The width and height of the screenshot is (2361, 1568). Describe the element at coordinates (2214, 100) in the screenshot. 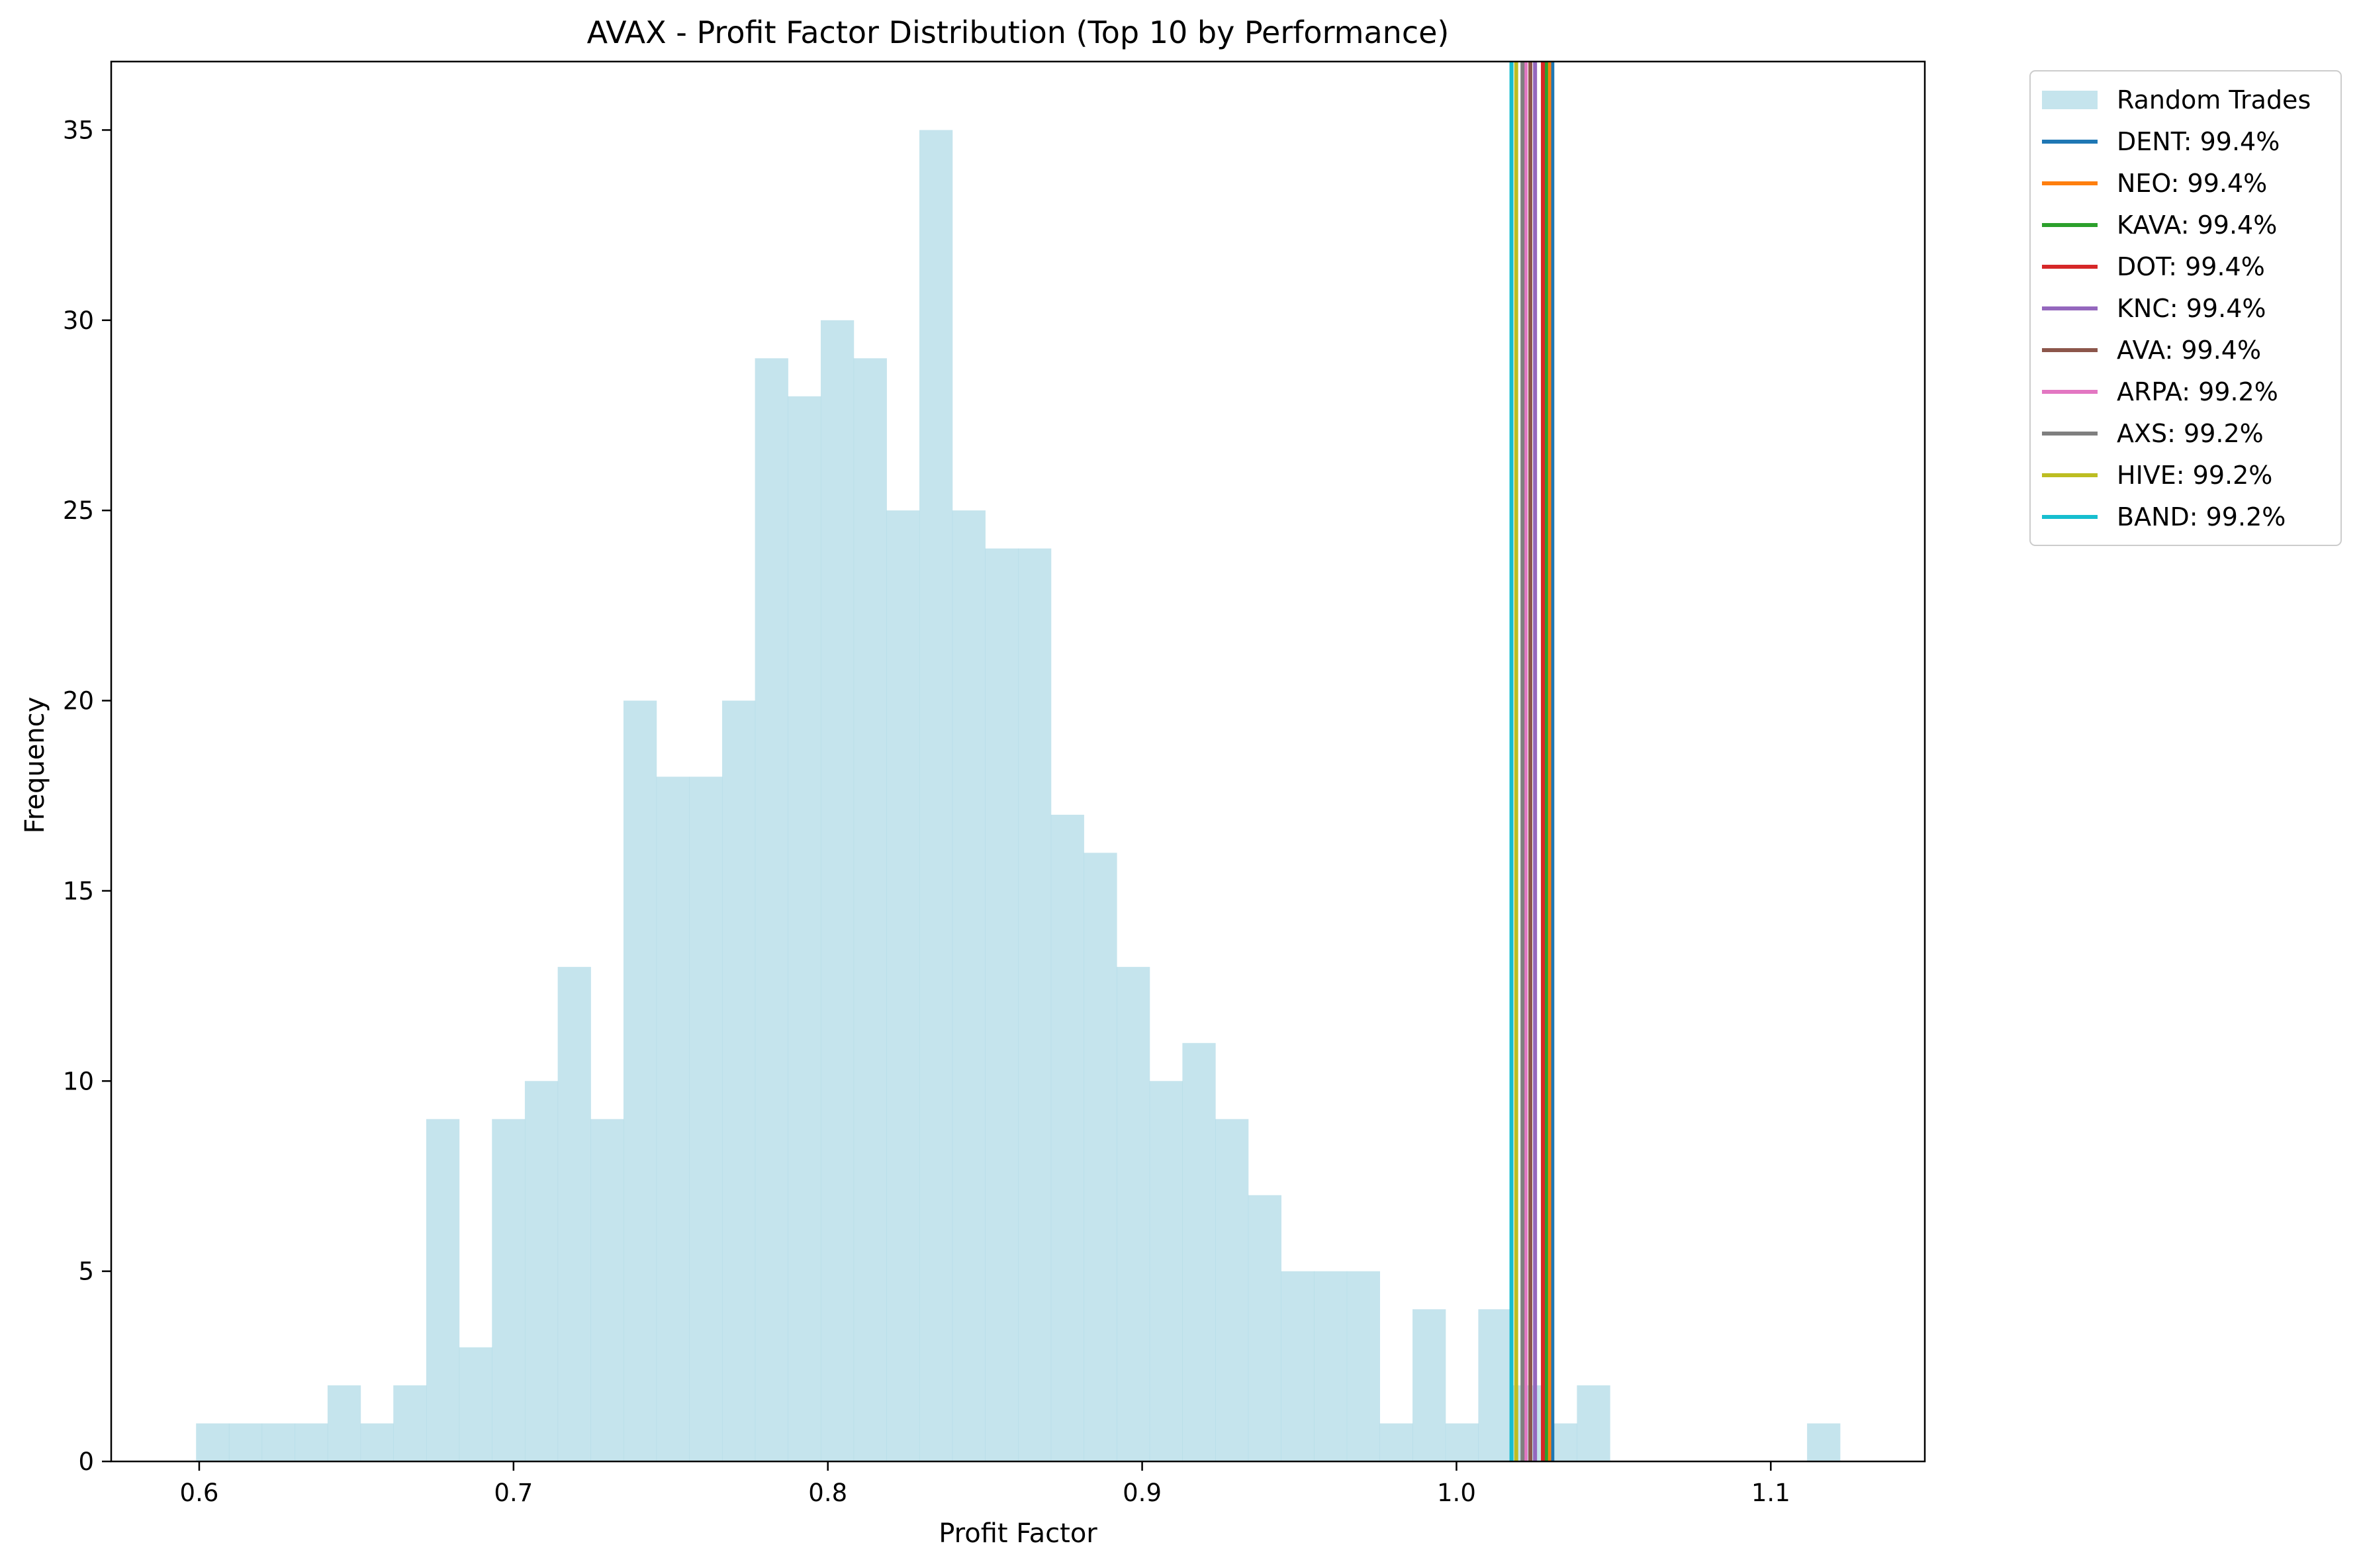

I see `legend-label: Random Trades` at that location.